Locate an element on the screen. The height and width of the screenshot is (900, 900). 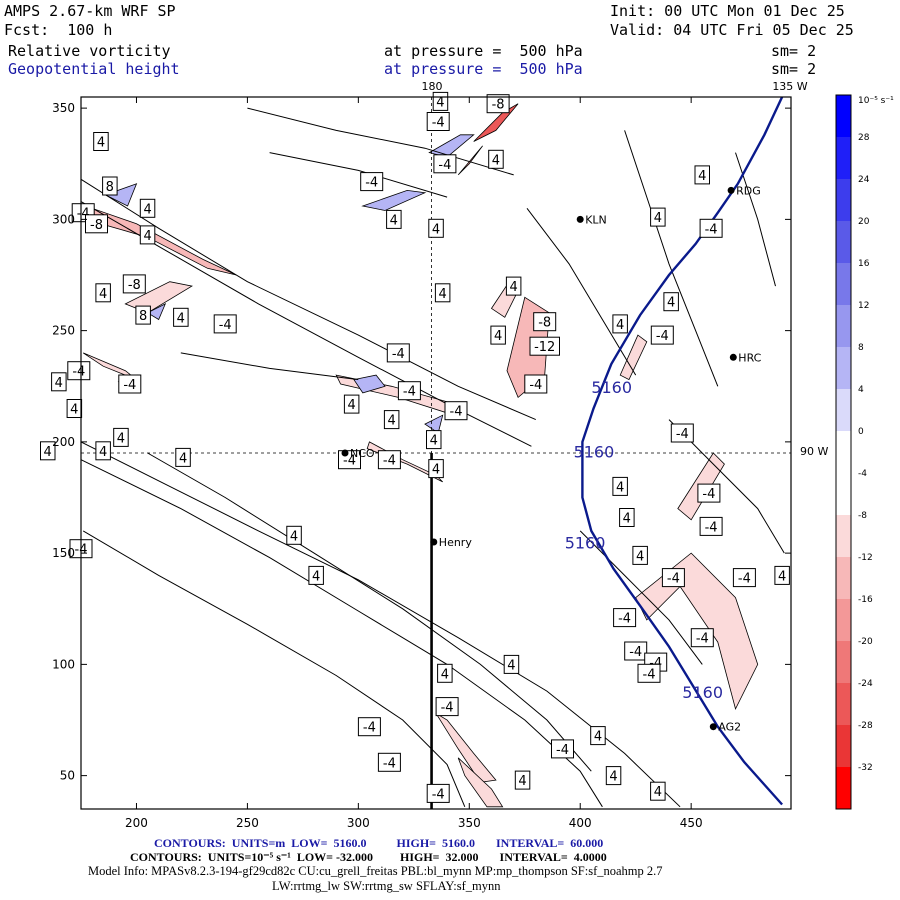
colorbar-label: 4 is located at coordinates (861, 390).